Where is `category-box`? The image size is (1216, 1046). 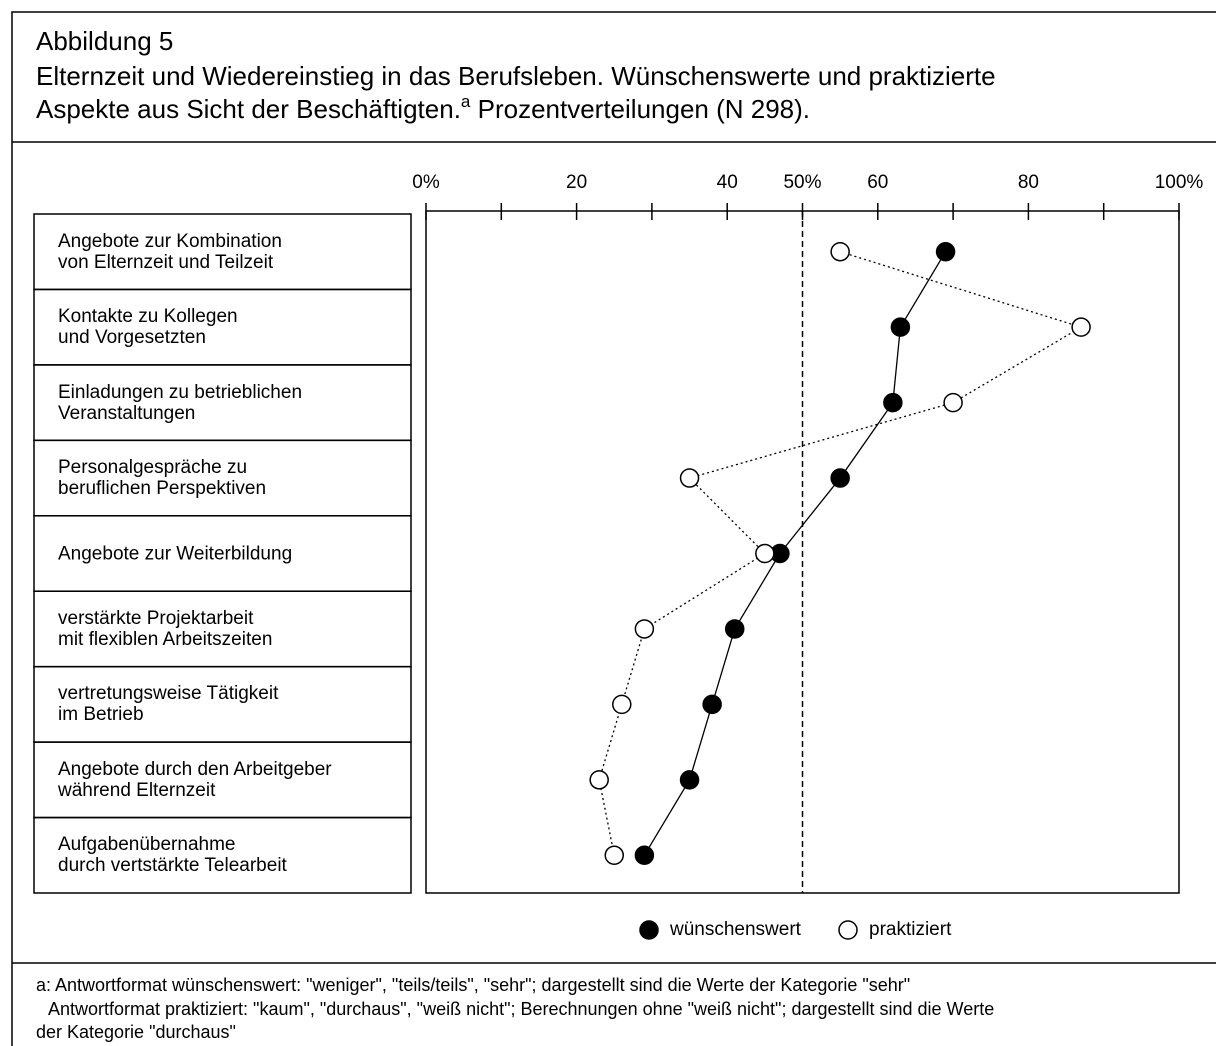 category-box is located at coordinates (222, 855).